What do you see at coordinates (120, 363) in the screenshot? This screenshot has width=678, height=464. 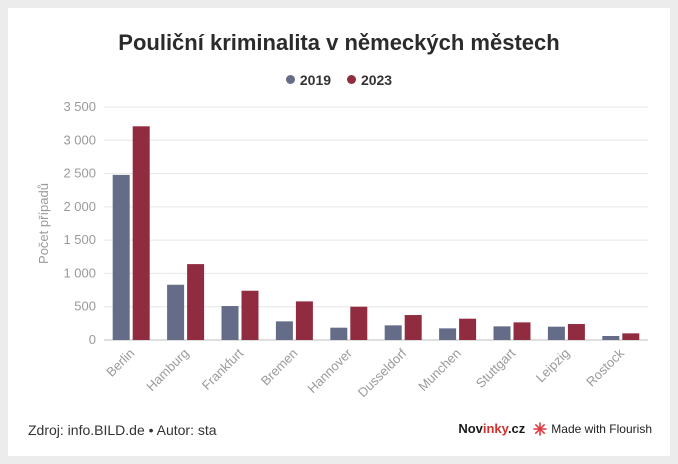 I see `x-tick-label-berlin: Berlin` at bounding box center [120, 363].